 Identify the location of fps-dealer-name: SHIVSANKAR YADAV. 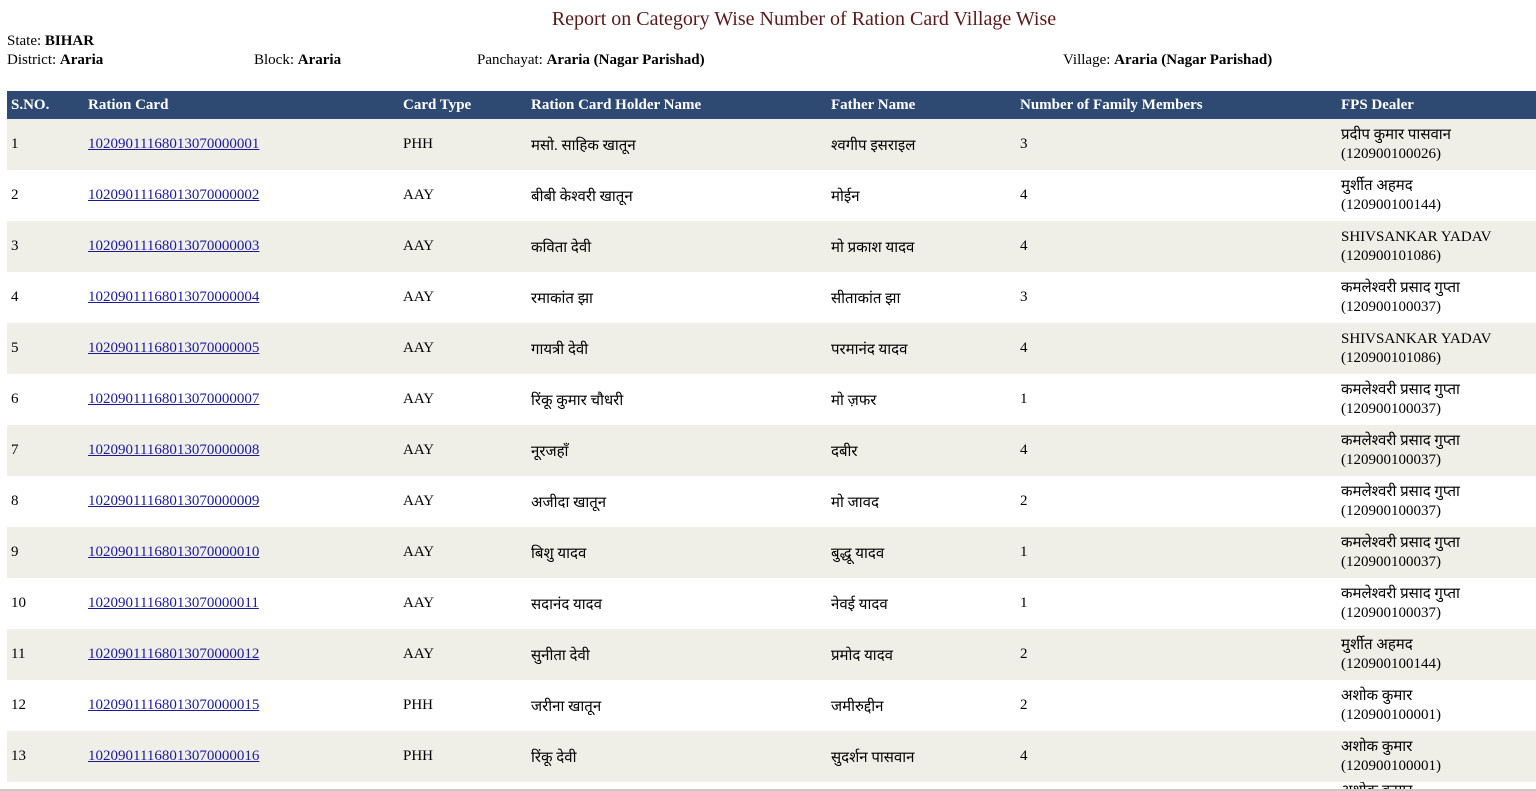
(1416, 338).